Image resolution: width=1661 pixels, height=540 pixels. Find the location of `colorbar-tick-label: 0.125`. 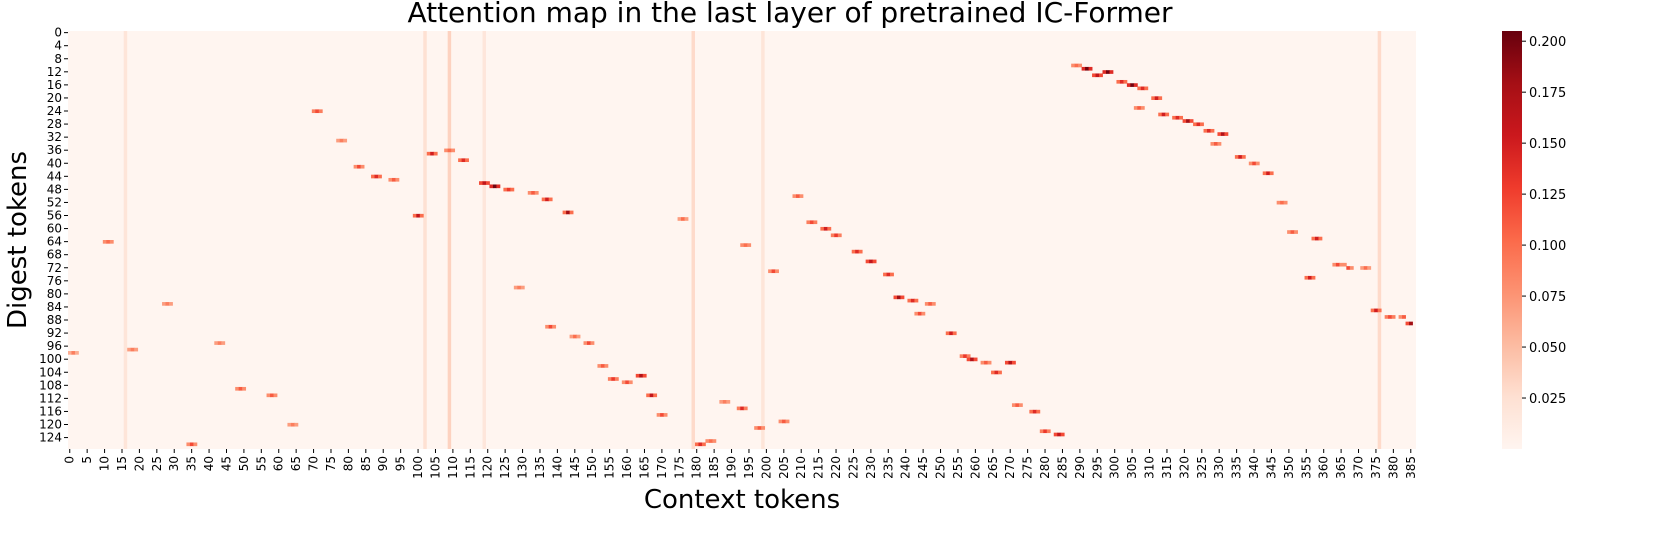

colorbar-tick-label: 0.125 is located at coordinates (1547, 195).